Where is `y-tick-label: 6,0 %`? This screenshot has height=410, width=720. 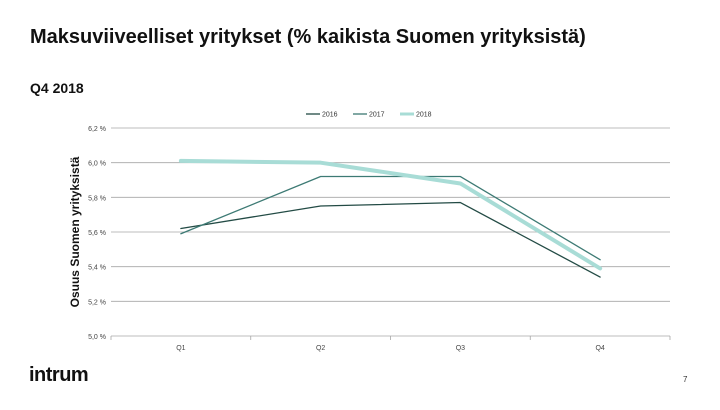 y-tick-label: 6,0 % is located at coordinates (97, 164).